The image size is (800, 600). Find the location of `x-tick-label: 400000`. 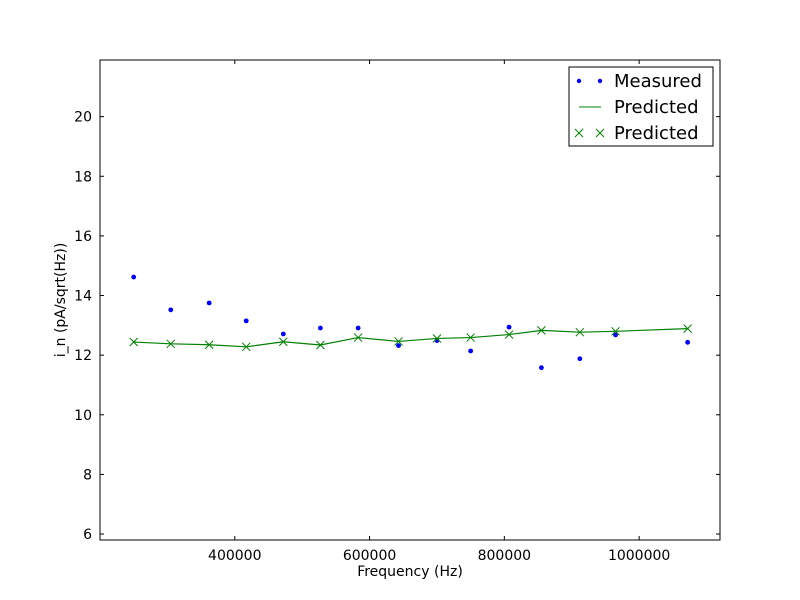

x-tick-label: 400000 is located at coordinates (234, 556).